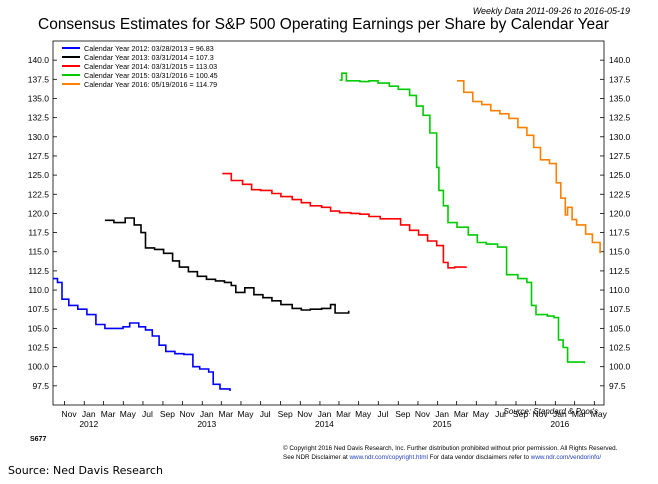  What do you see at coordinates (150, 66) in the screenshot?
I see `legend-entry: Calendar Year 2014: 03/31/2015 = 113.03` at bounding box center [150, 66].